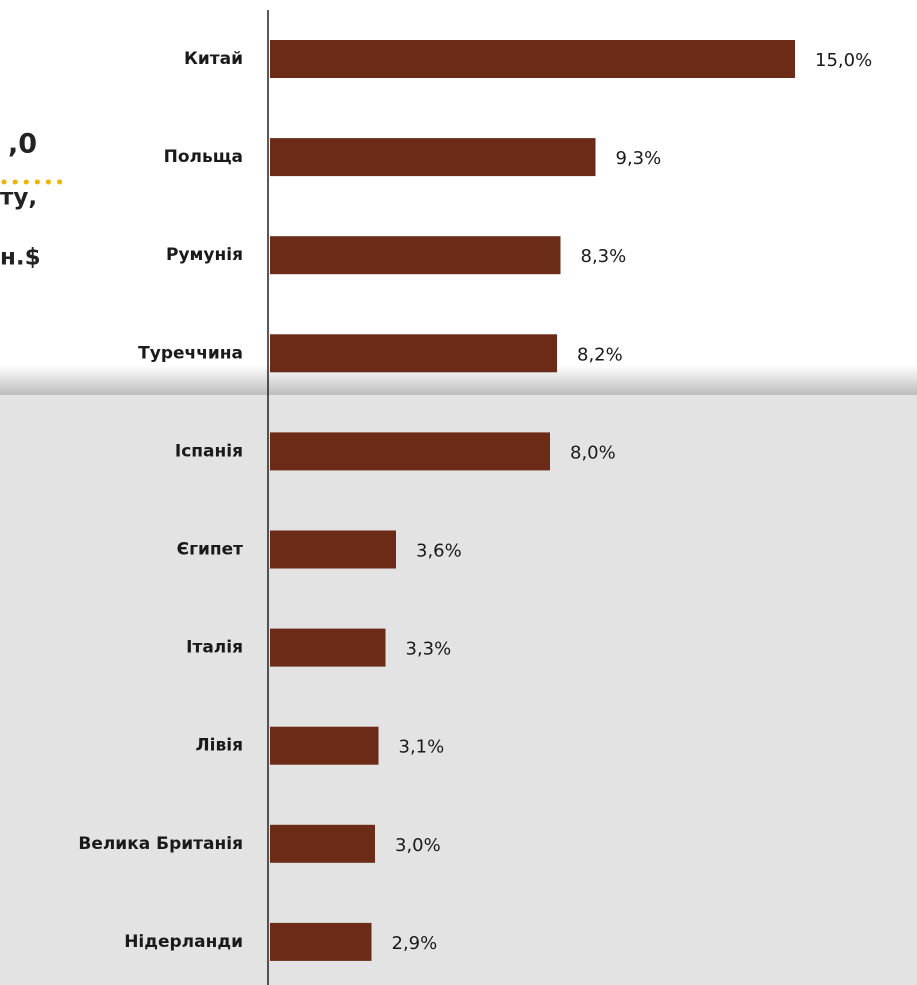 Image resolution: width=917 pixels, height=985 pixels. What do you see at coordinates (843, 60) in the screenshot?
I see `value-label: 15,0%` at bounding box center [843, 60].